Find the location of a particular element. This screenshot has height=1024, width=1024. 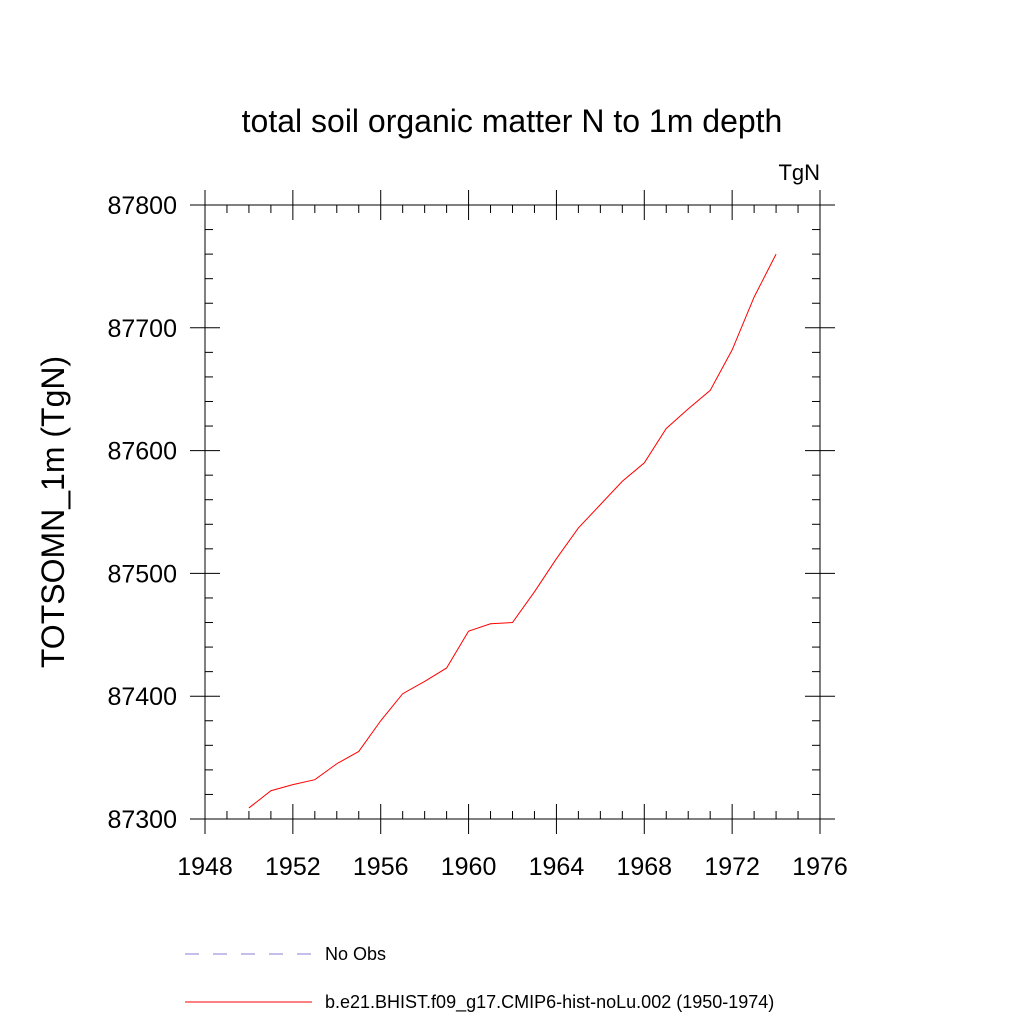

chart-title: total soil organic matter N to 1m depth is located at coordinates (512, 121).